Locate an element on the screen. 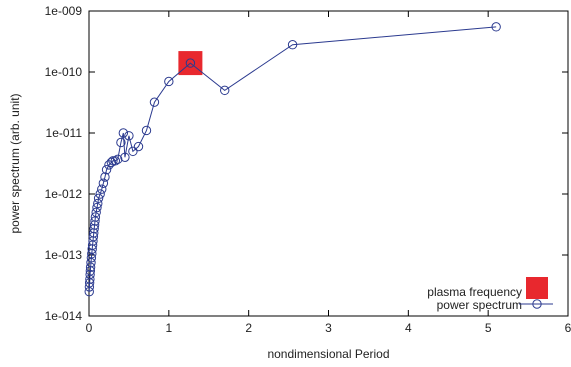 This screenshot has height=367, width=571. x-tick-label: 1 is located at coordinates (168, 328).